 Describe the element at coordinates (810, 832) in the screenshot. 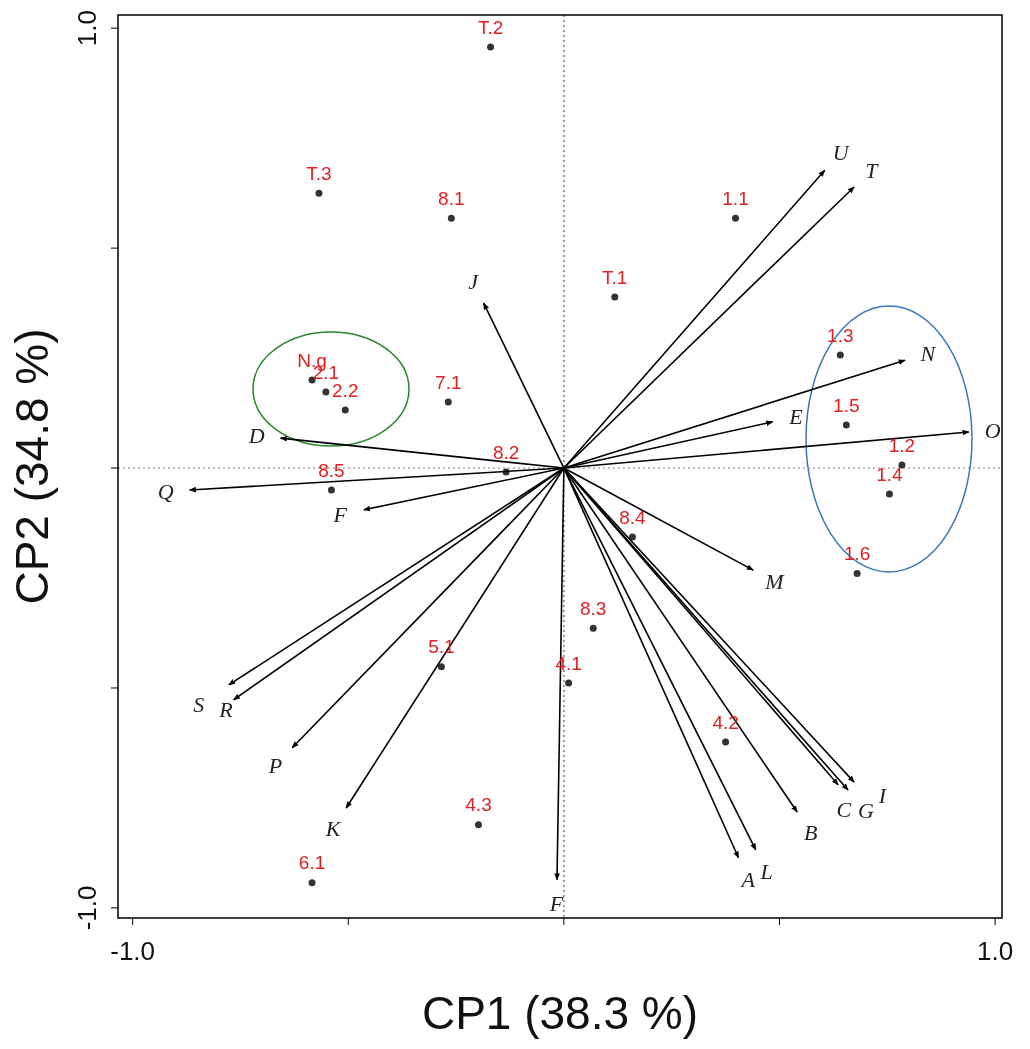

I see `series-label: B` at that location.